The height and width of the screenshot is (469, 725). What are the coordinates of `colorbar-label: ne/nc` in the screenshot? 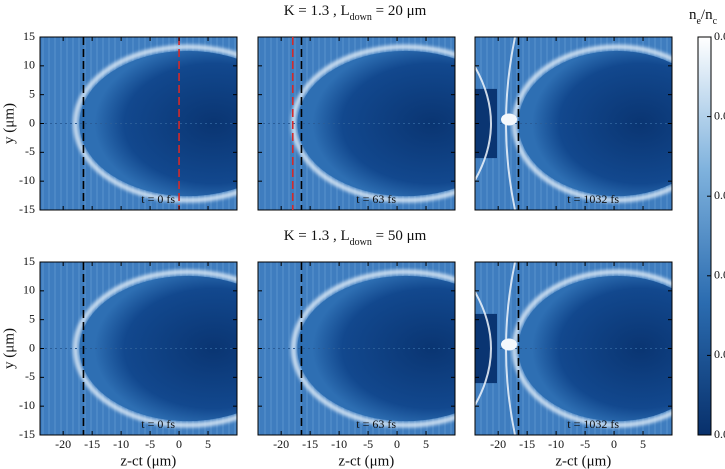 It's located at (703, 16).